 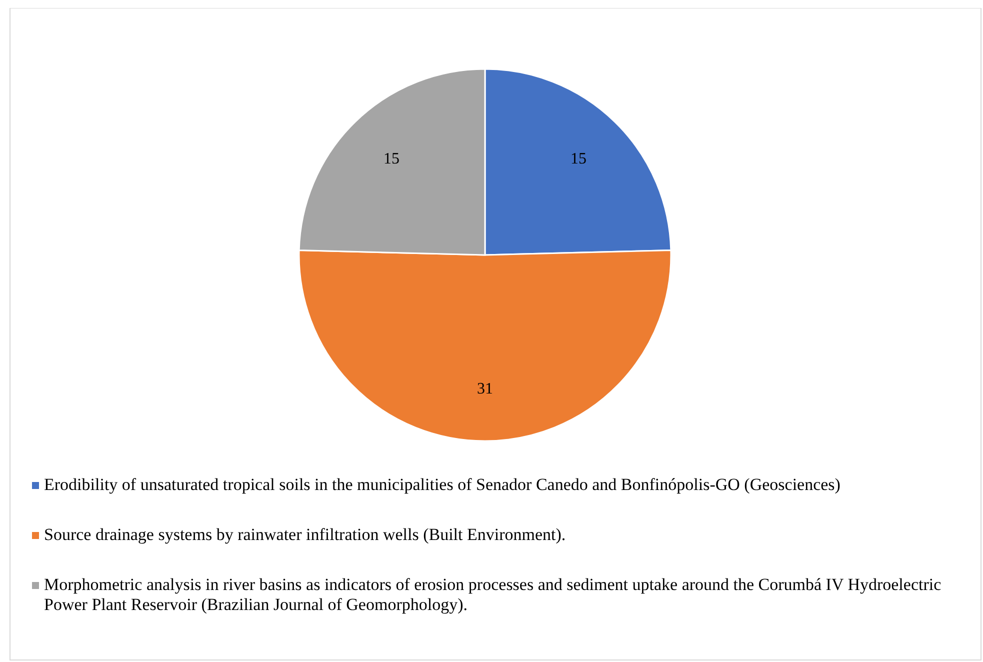 I want to click on legend-label: Source drainage systems by rainwater infiltration wells (Built Environment)., so click(x=305, y=534).